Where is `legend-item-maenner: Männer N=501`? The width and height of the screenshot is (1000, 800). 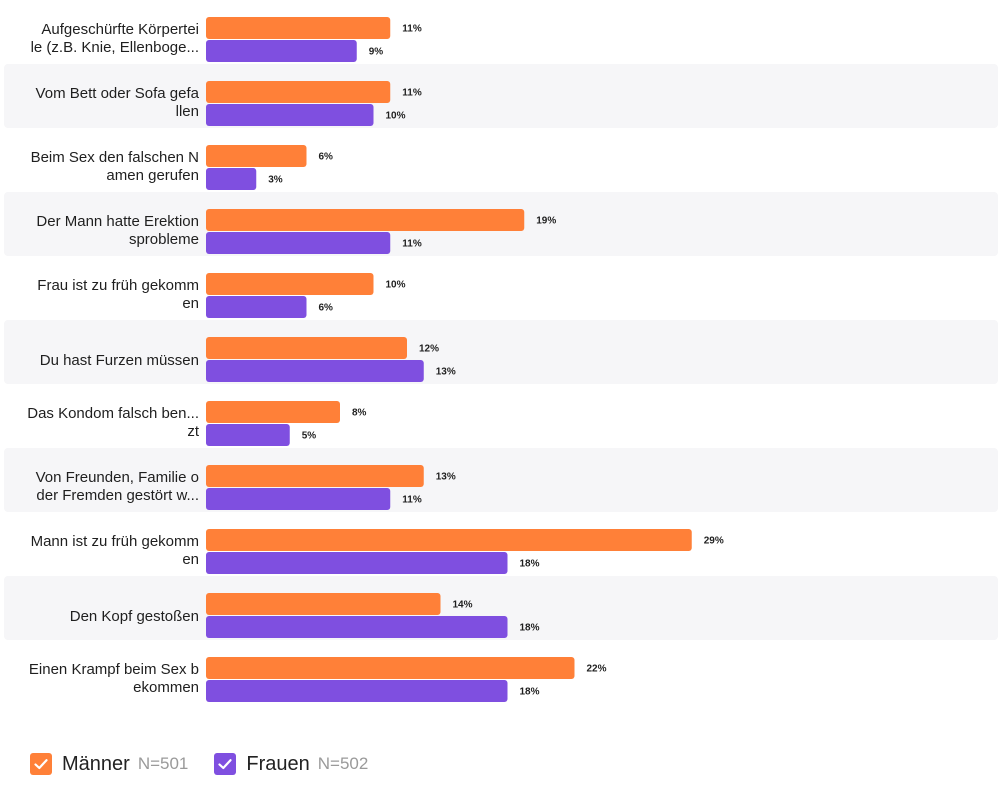
legend-item-maenner: Männer N=501 is located at coordinates (109, 764).